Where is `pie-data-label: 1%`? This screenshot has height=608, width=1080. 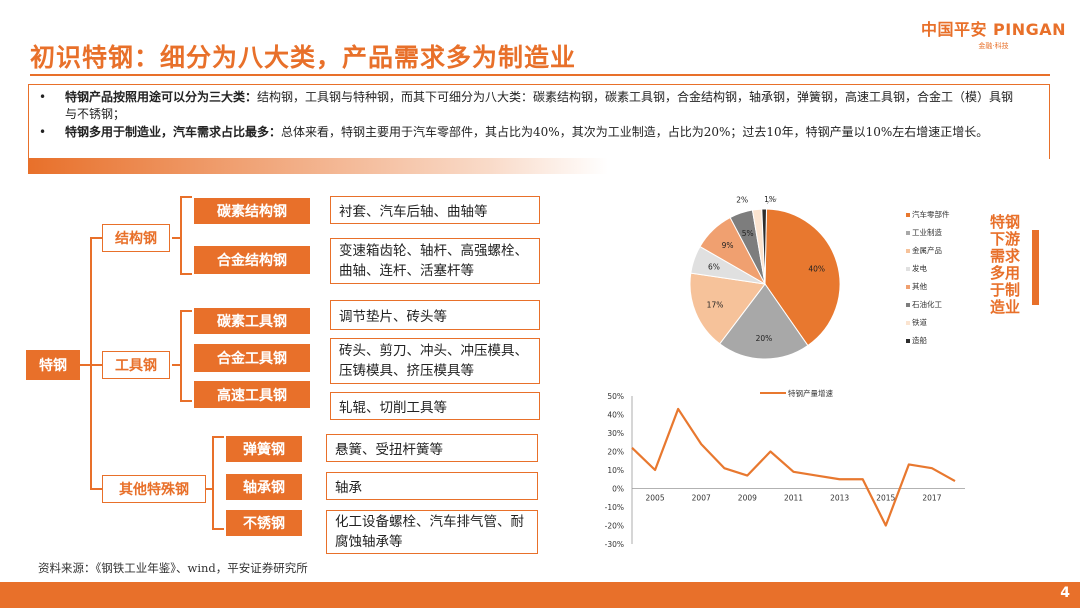 pie-data-label: 1% is located at coordinates (770, 199).